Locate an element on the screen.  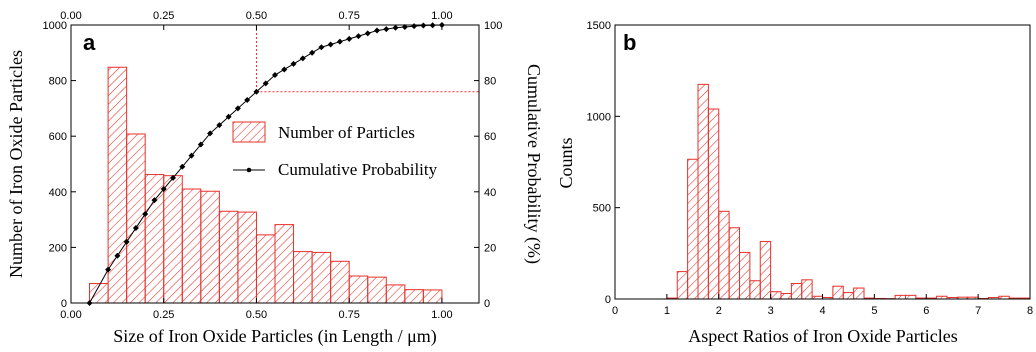
x-tick-label: 1 is located at coordinates (667, 311).